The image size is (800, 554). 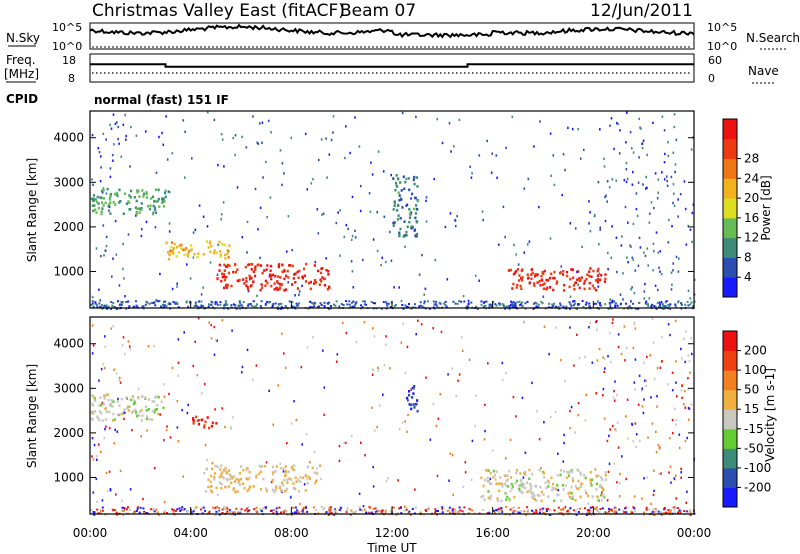 What do you see at coordinates (32, 416) in the screenshot?
I see `velocity-y-axis-label: Slant Range [km]` at bounding box center [32, 416].